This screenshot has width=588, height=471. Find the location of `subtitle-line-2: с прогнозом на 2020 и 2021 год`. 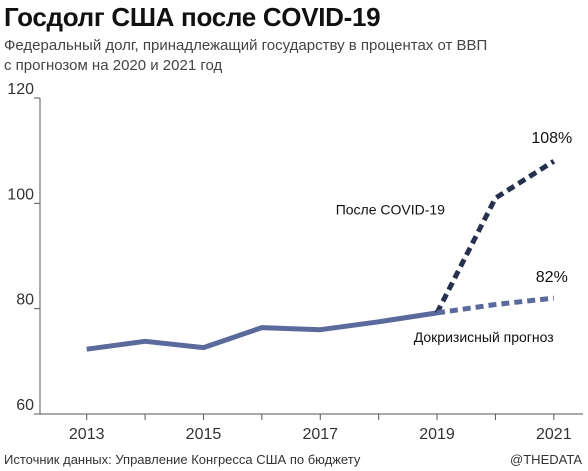

subtitle-line-2: с прогнозом на 2020 и 2021 год is located at coordinates (113, 65).